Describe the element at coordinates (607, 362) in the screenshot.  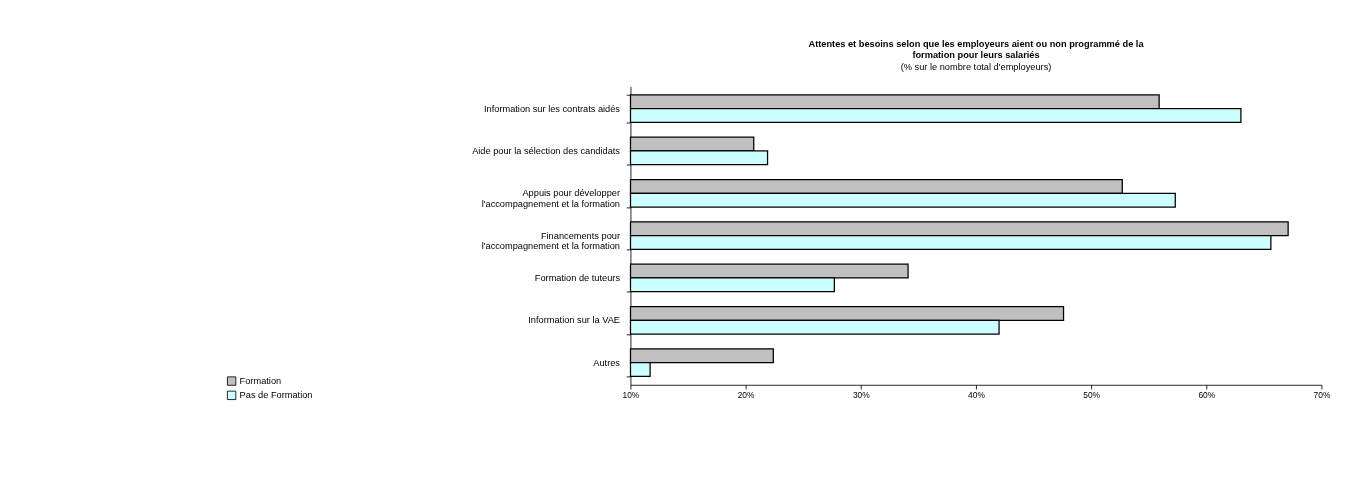
I see `y-tick-label: Autres` at that location.